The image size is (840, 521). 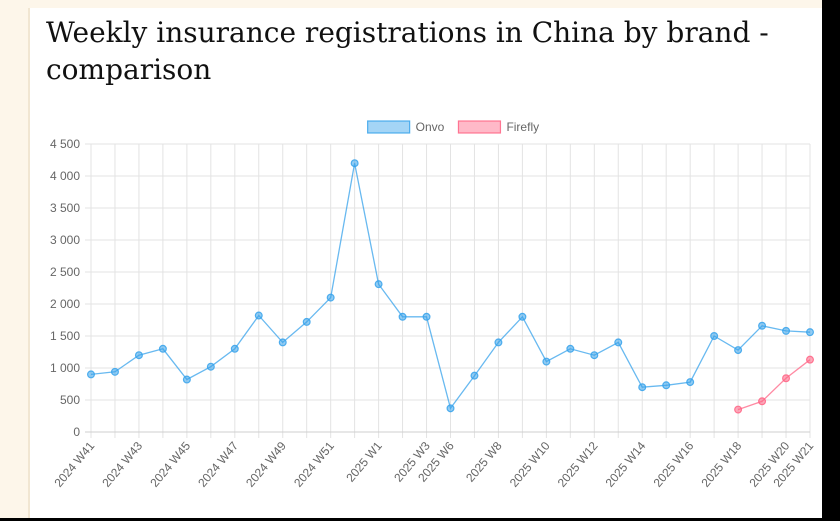 I want to click on window-edge-bottom, so click(x=420, y=519).